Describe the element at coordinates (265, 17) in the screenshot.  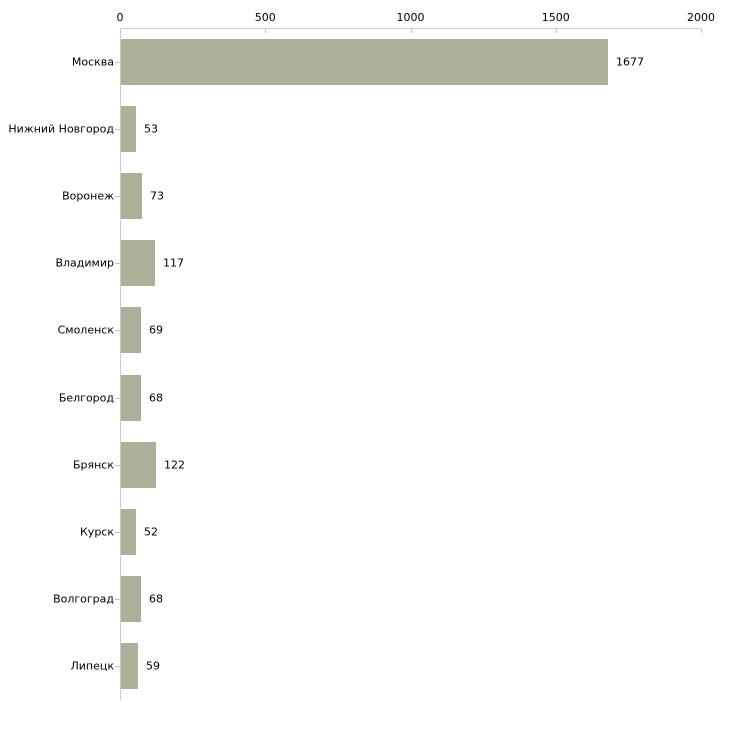
I see `x-axis-tick-label: 500` at that location.